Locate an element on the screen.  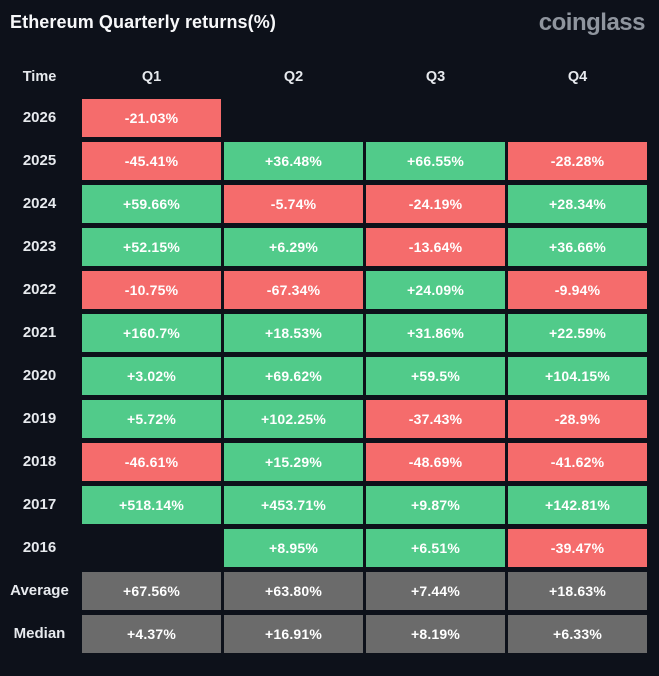
cell-2018-q3: -48.69% is located at coordinates (435, 462).